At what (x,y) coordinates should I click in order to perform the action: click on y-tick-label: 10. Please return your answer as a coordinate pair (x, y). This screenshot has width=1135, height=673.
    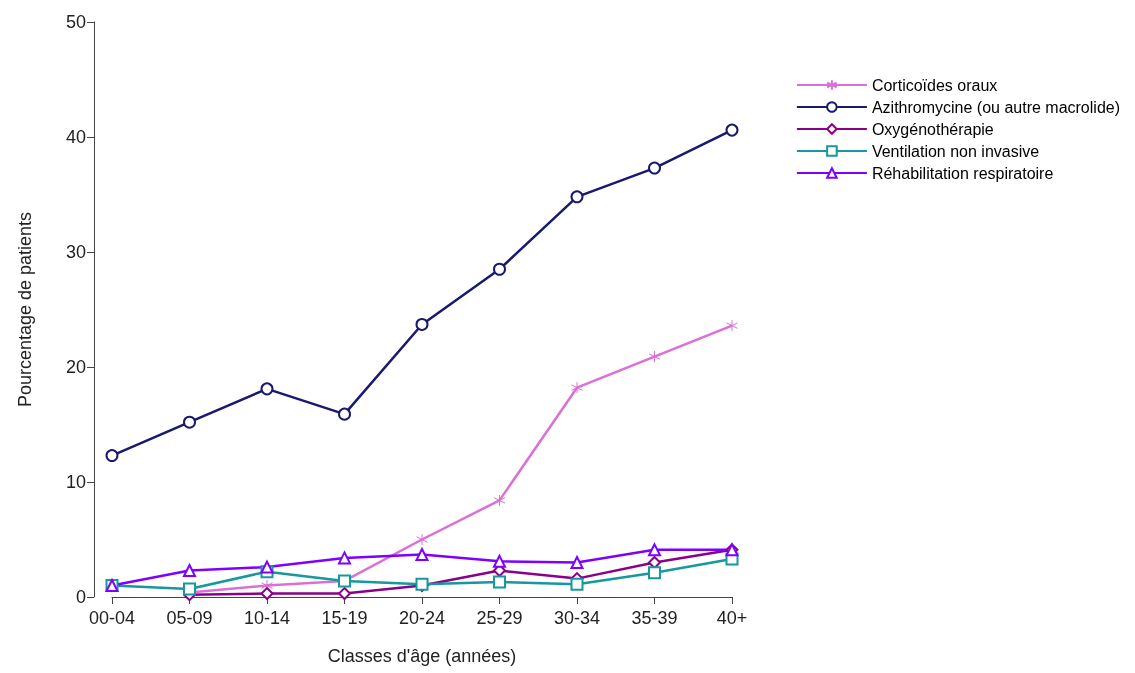
    Looking at the image, I should click on (75, 482).